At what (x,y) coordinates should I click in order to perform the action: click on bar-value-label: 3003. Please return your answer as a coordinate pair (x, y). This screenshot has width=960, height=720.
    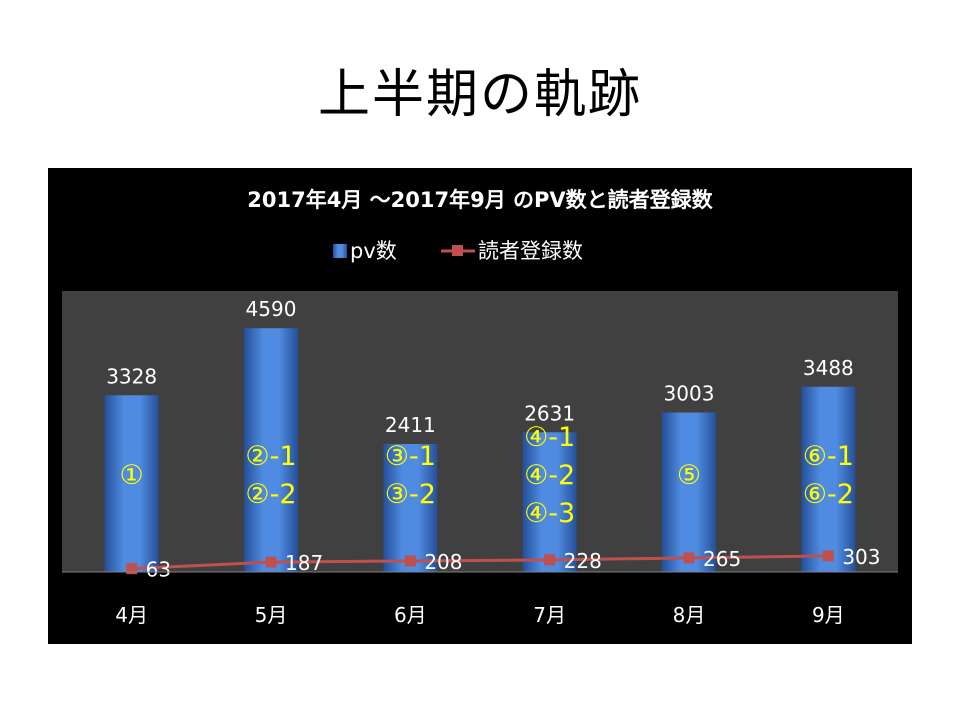
    Looking at the image, I should click on (689, 394).